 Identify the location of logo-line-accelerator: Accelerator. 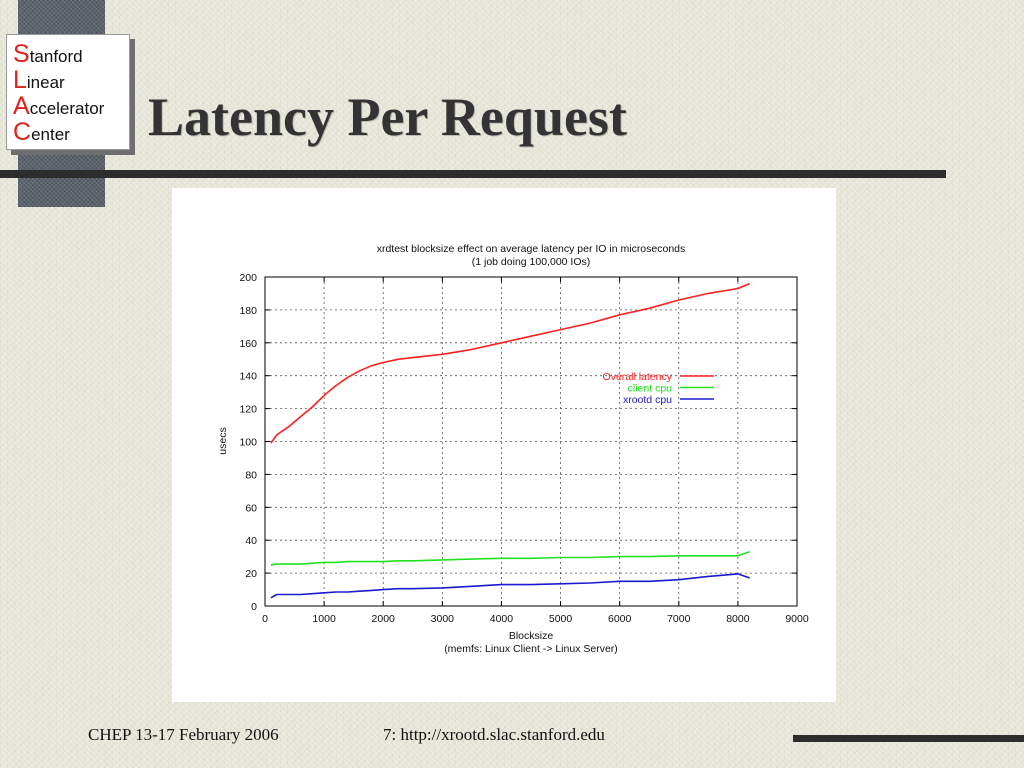
(68, 106).